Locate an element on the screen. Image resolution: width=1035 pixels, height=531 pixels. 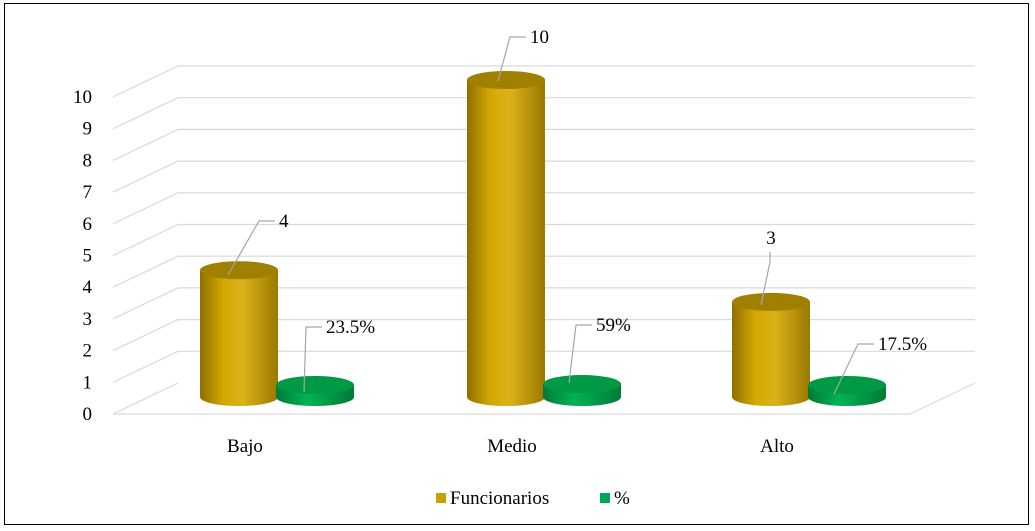
bar-%-Medio is located at coordinates (582, 390).